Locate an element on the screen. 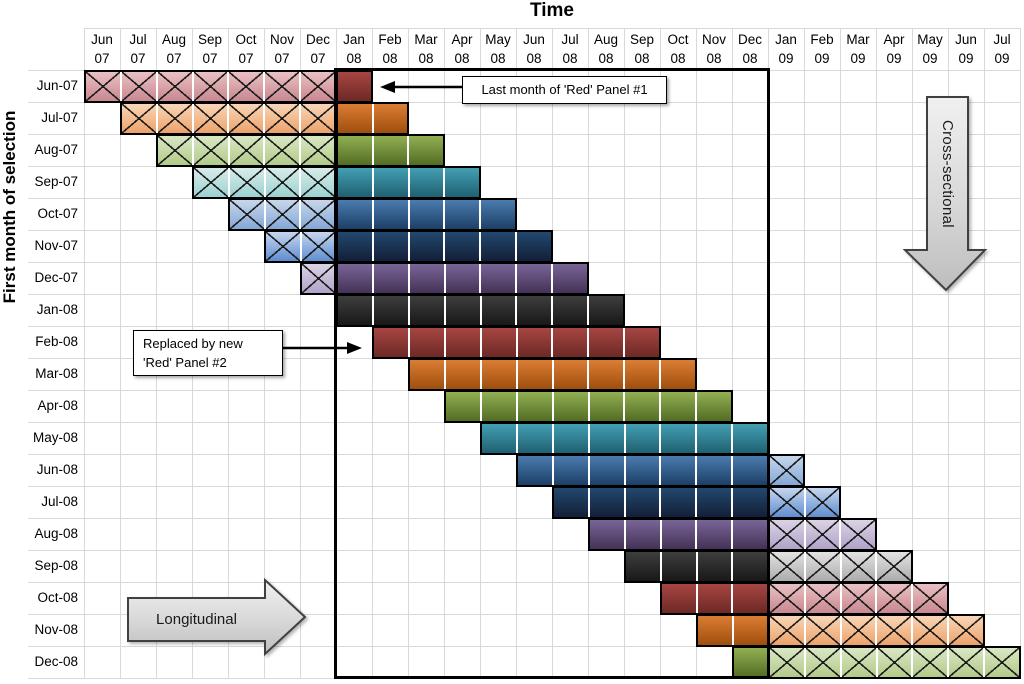  column-header: Oct 08 is located at coordinates (678, 49).